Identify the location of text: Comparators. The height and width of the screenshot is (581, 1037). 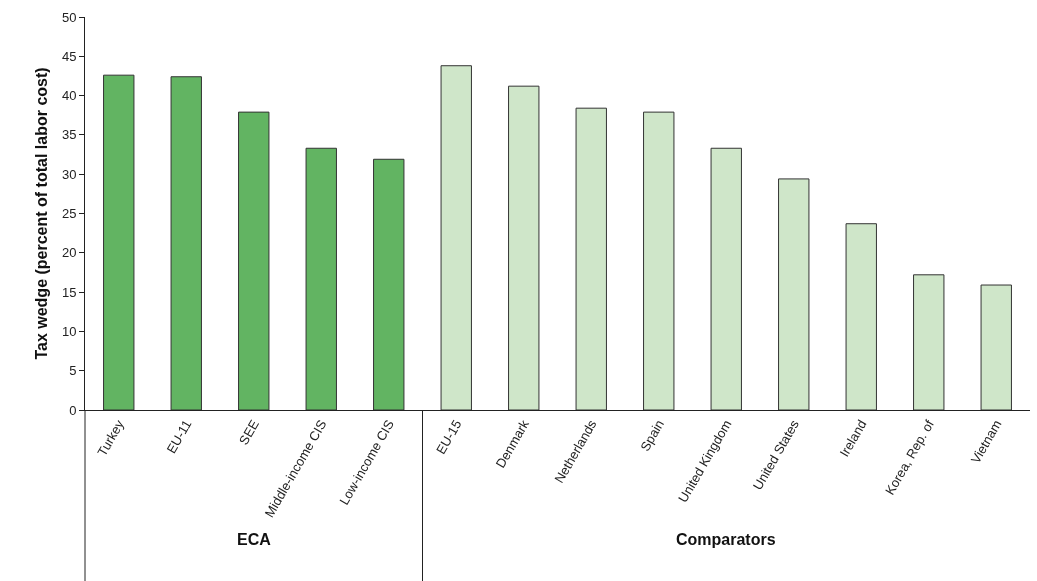
(726, 539).